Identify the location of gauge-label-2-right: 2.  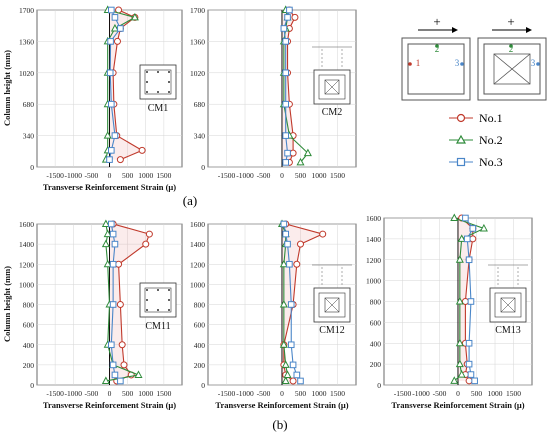
(511, 49).